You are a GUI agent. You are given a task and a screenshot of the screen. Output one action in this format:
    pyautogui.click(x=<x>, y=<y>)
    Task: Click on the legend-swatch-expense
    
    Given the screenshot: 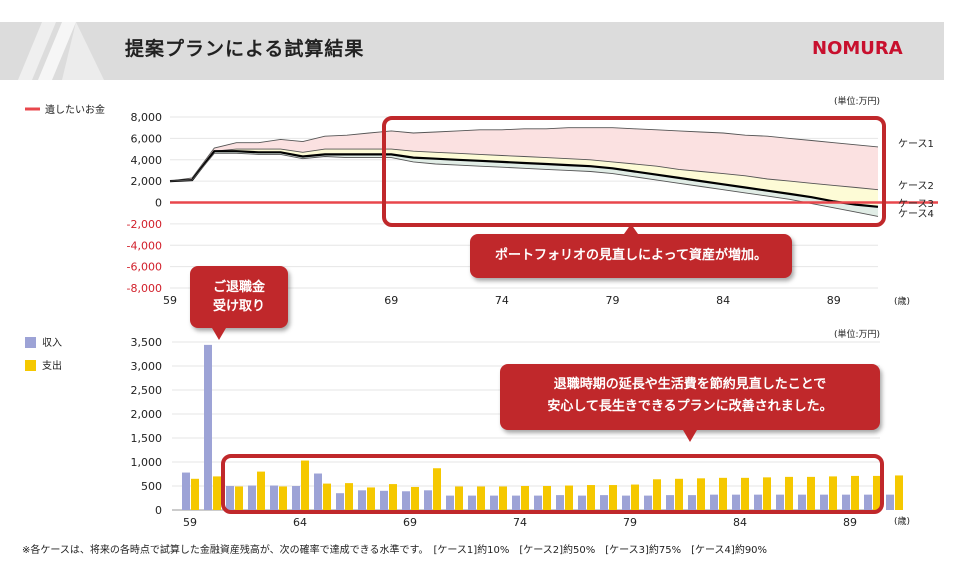 What is the action you would take?
    pyautogui.click(x=30, y=365)
    